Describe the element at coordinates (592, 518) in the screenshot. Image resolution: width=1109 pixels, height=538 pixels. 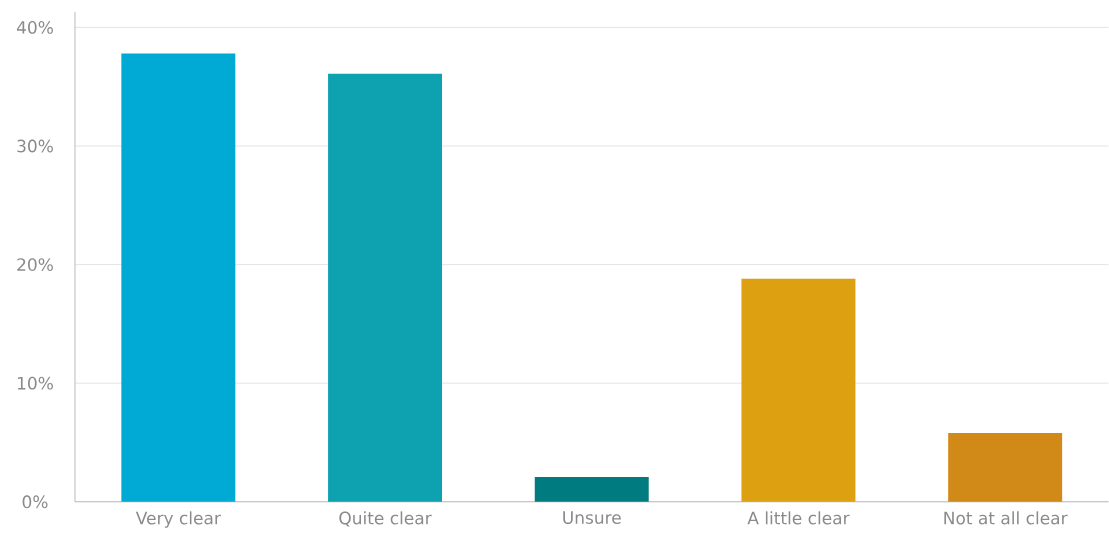
I see `x-tick-label: Unsure` at that location.